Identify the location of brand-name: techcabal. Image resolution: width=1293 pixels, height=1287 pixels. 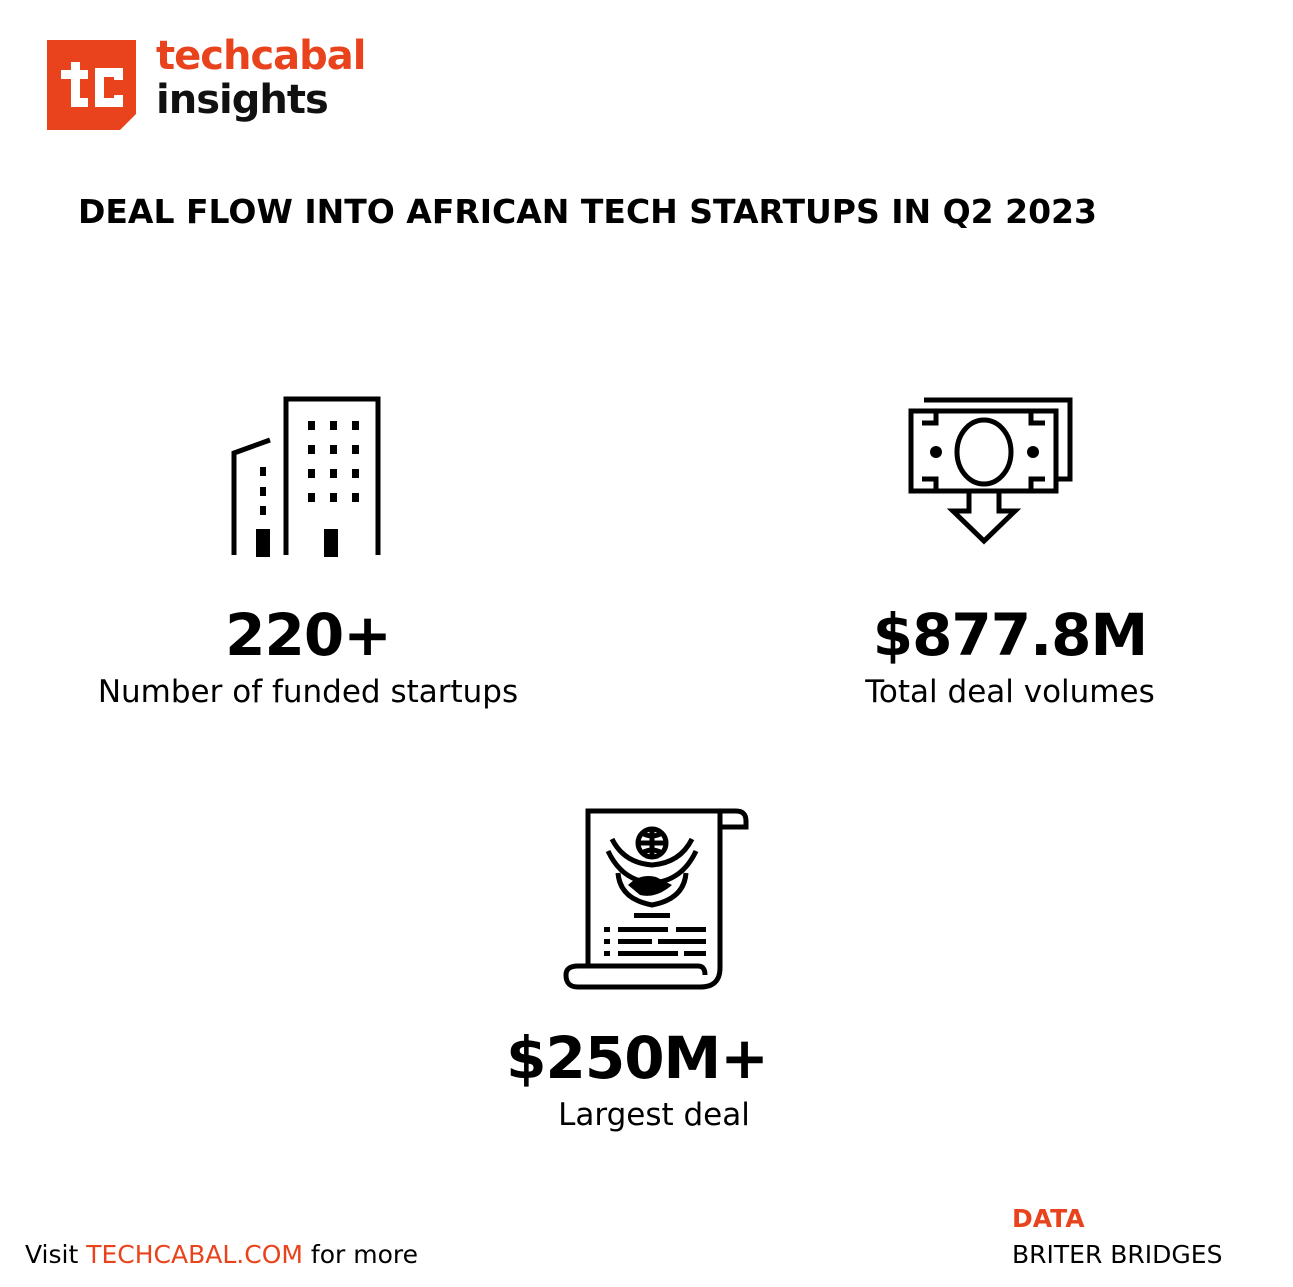
(261, 56).